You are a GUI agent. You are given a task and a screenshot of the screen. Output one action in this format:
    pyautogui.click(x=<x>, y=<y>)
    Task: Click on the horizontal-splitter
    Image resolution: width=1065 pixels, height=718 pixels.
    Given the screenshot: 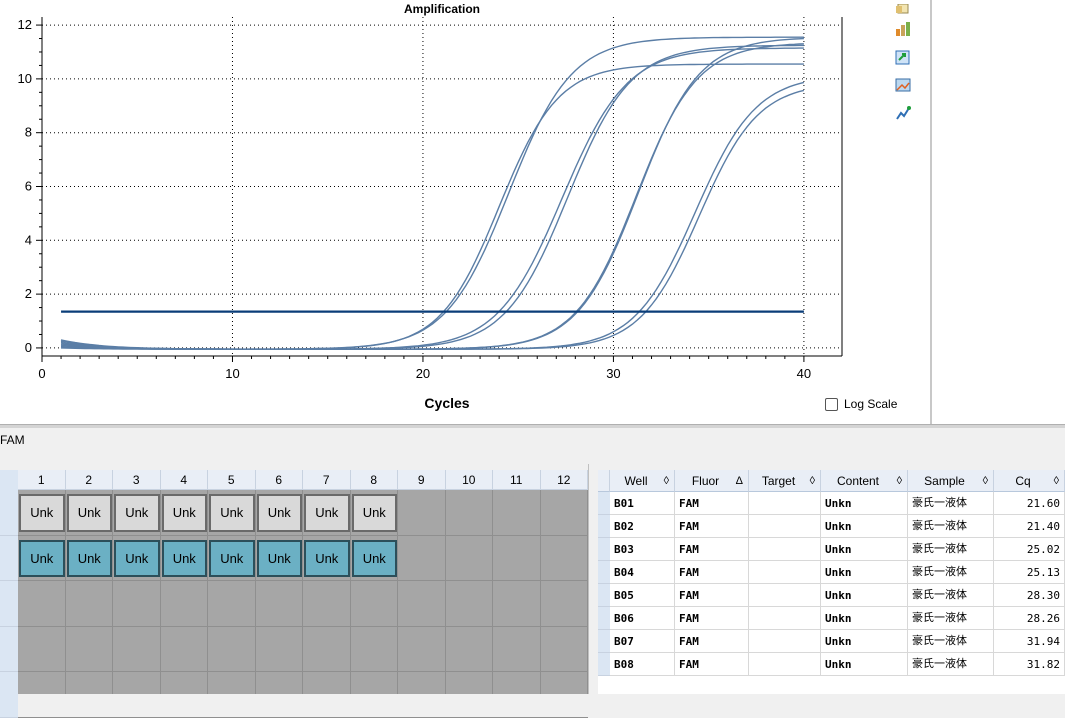 What is the action you would take?
    pyautogui.click(x=532, y=426)
    